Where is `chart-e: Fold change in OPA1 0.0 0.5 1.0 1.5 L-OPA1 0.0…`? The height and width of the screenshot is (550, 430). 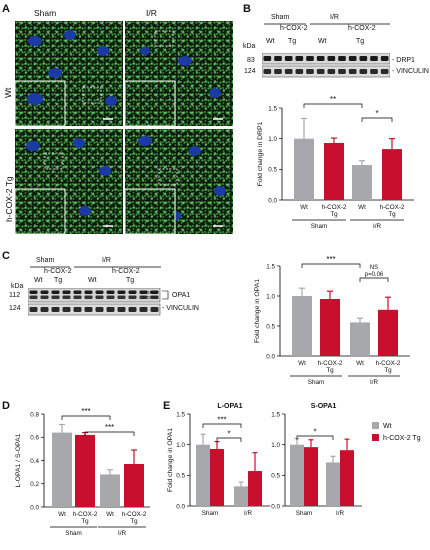 chart-e: Fold change in OPA1 0.0 0.5 1.0 1.5 L-OPA1 0.0… is located at coordinates (294, 460).